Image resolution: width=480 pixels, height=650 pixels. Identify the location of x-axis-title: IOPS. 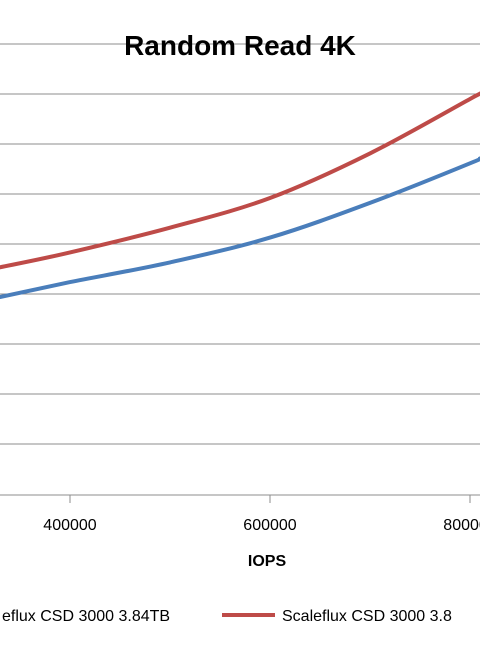
(267, 561).